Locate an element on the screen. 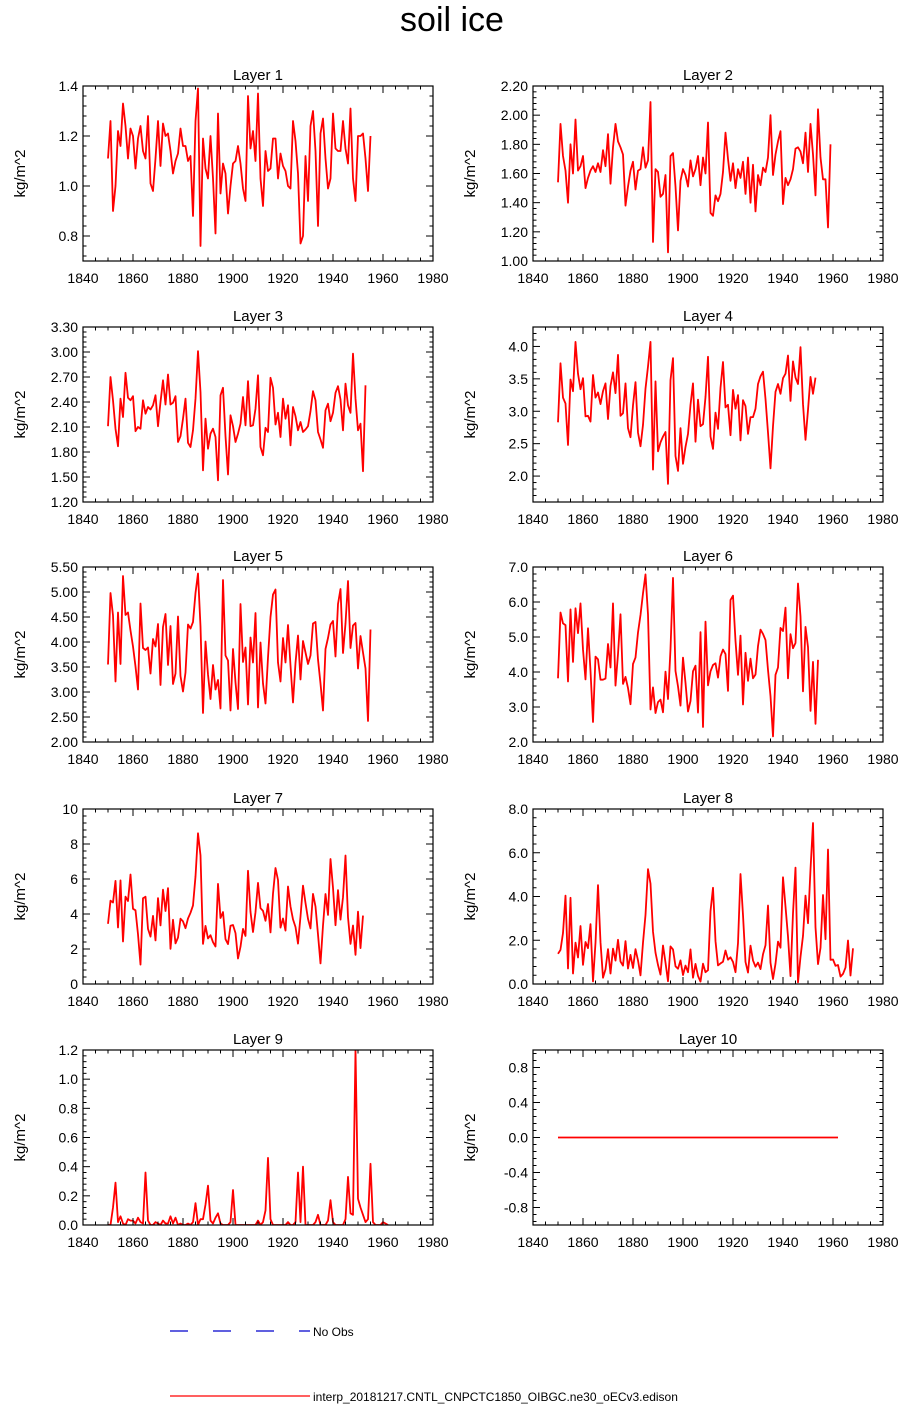  y-tick-label: 1.4 is located at coordinates (69, 86).